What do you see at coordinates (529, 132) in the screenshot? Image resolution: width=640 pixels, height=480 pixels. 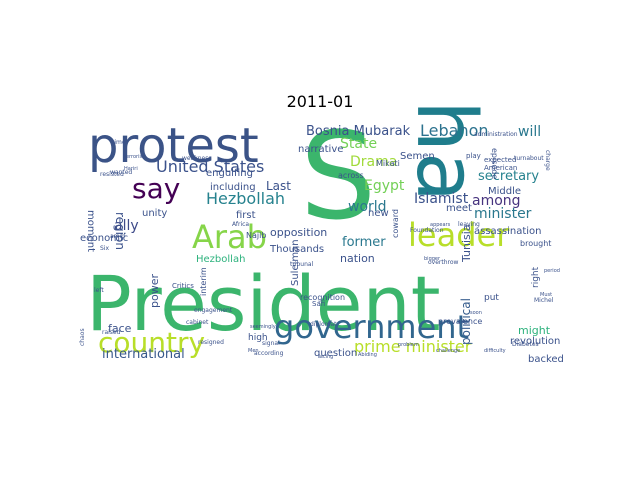 I see `cloud-word: will` at bounding box center [529, 132].